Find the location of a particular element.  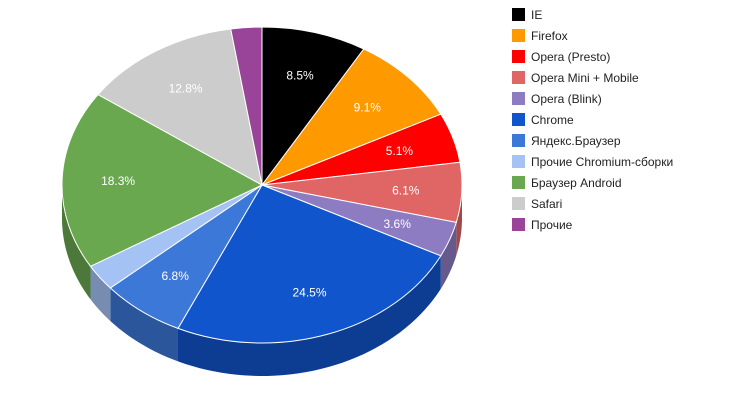

slice-label-6: 6.8% is located at coordinates (176, 276).